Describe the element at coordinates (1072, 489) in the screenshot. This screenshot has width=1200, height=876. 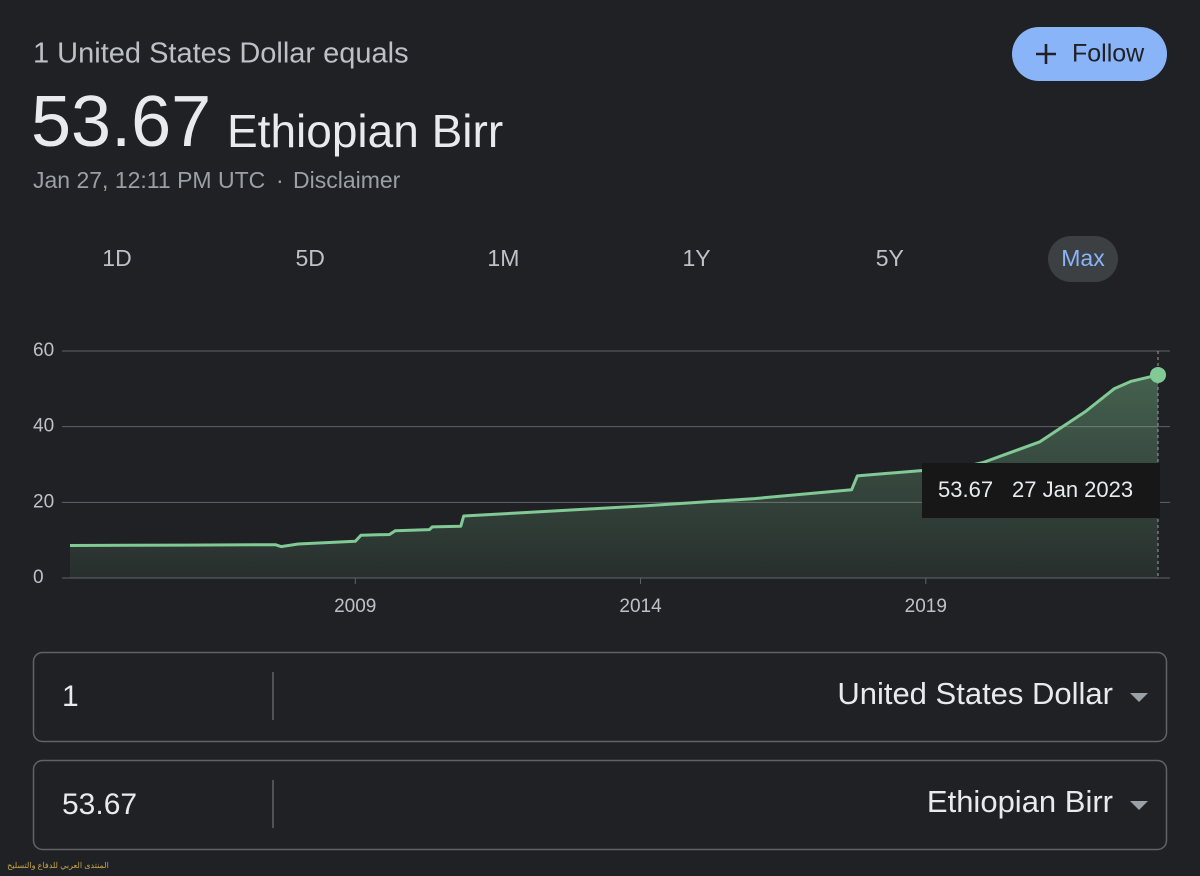
I see `tooltip-date: 27 Jan 2023` at that location.